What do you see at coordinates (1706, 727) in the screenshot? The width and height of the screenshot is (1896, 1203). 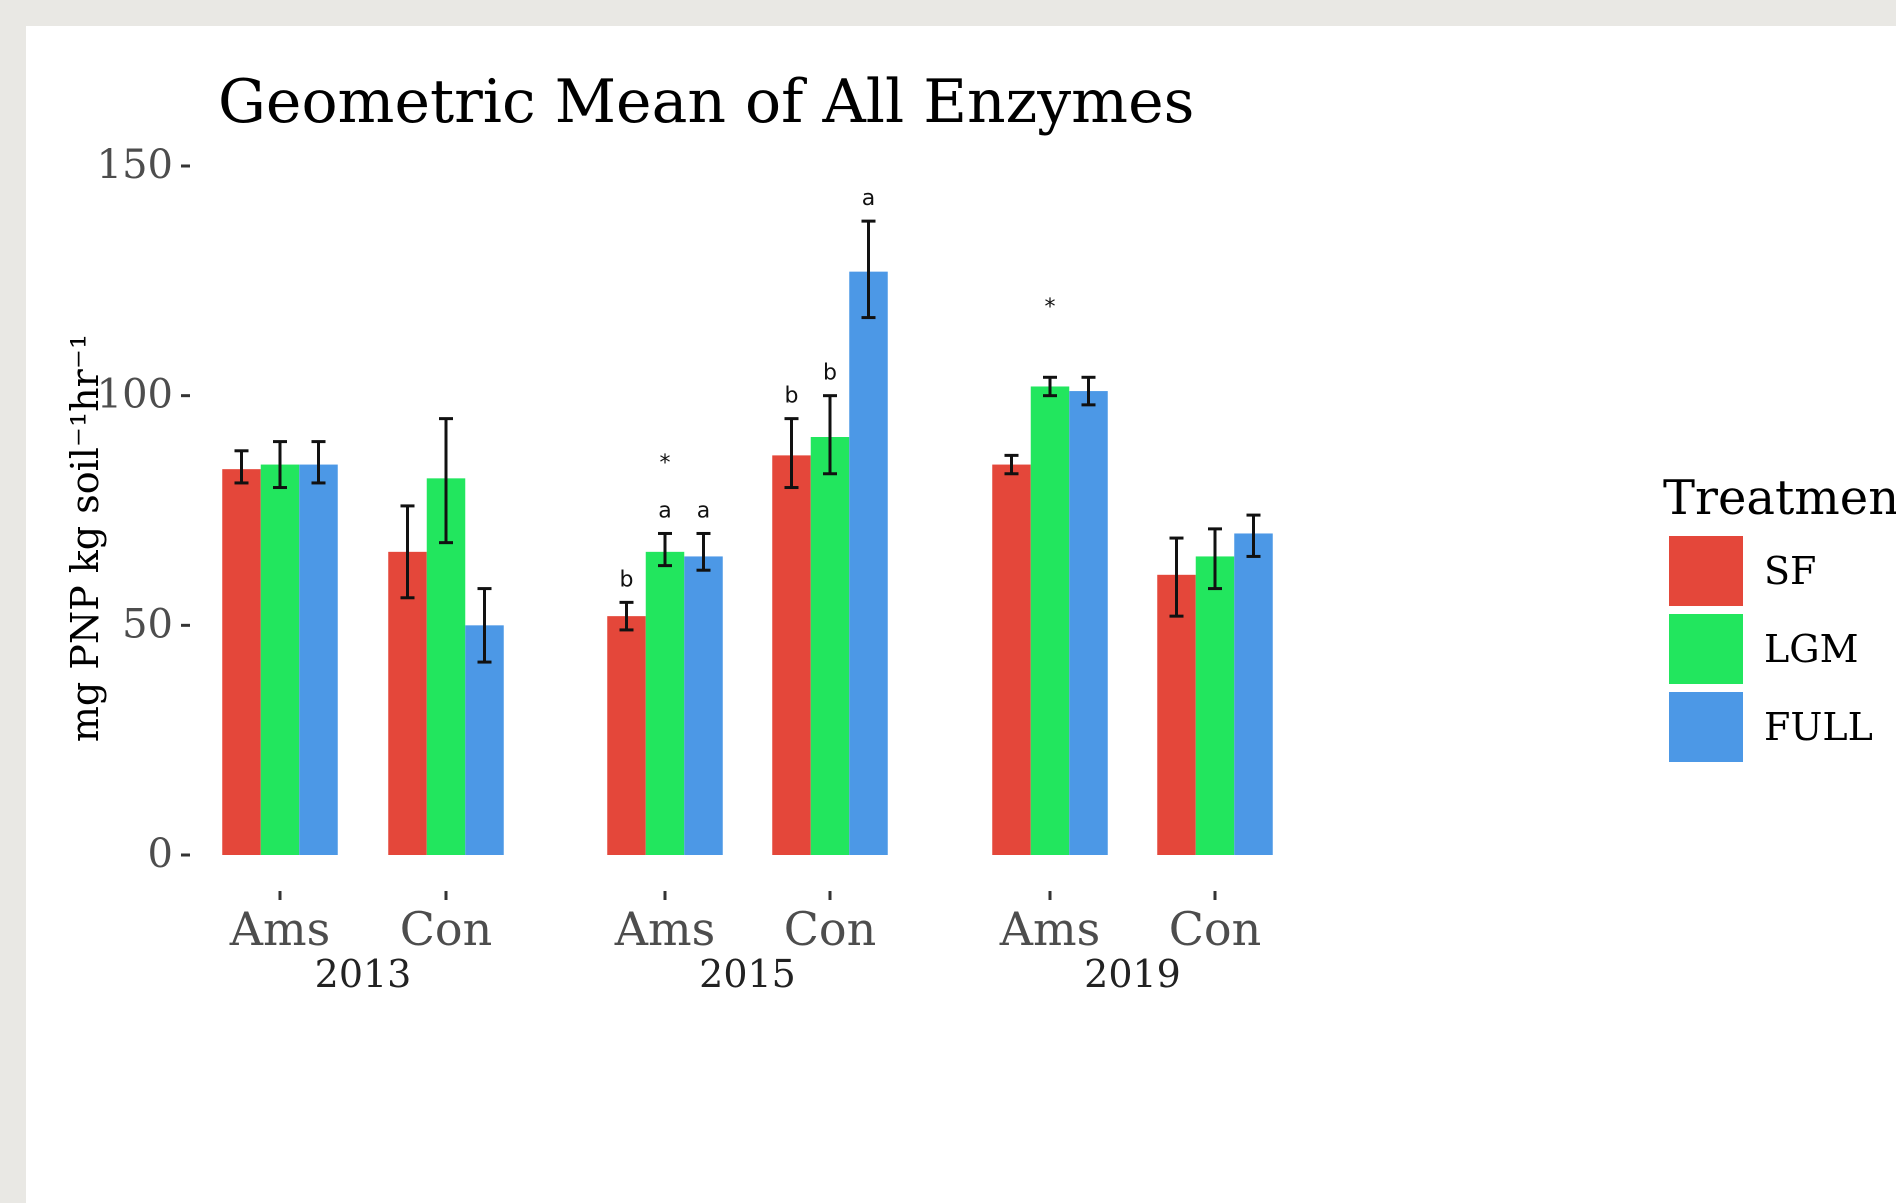 I see `legend-key-full` at bounding box center [1706, 727].